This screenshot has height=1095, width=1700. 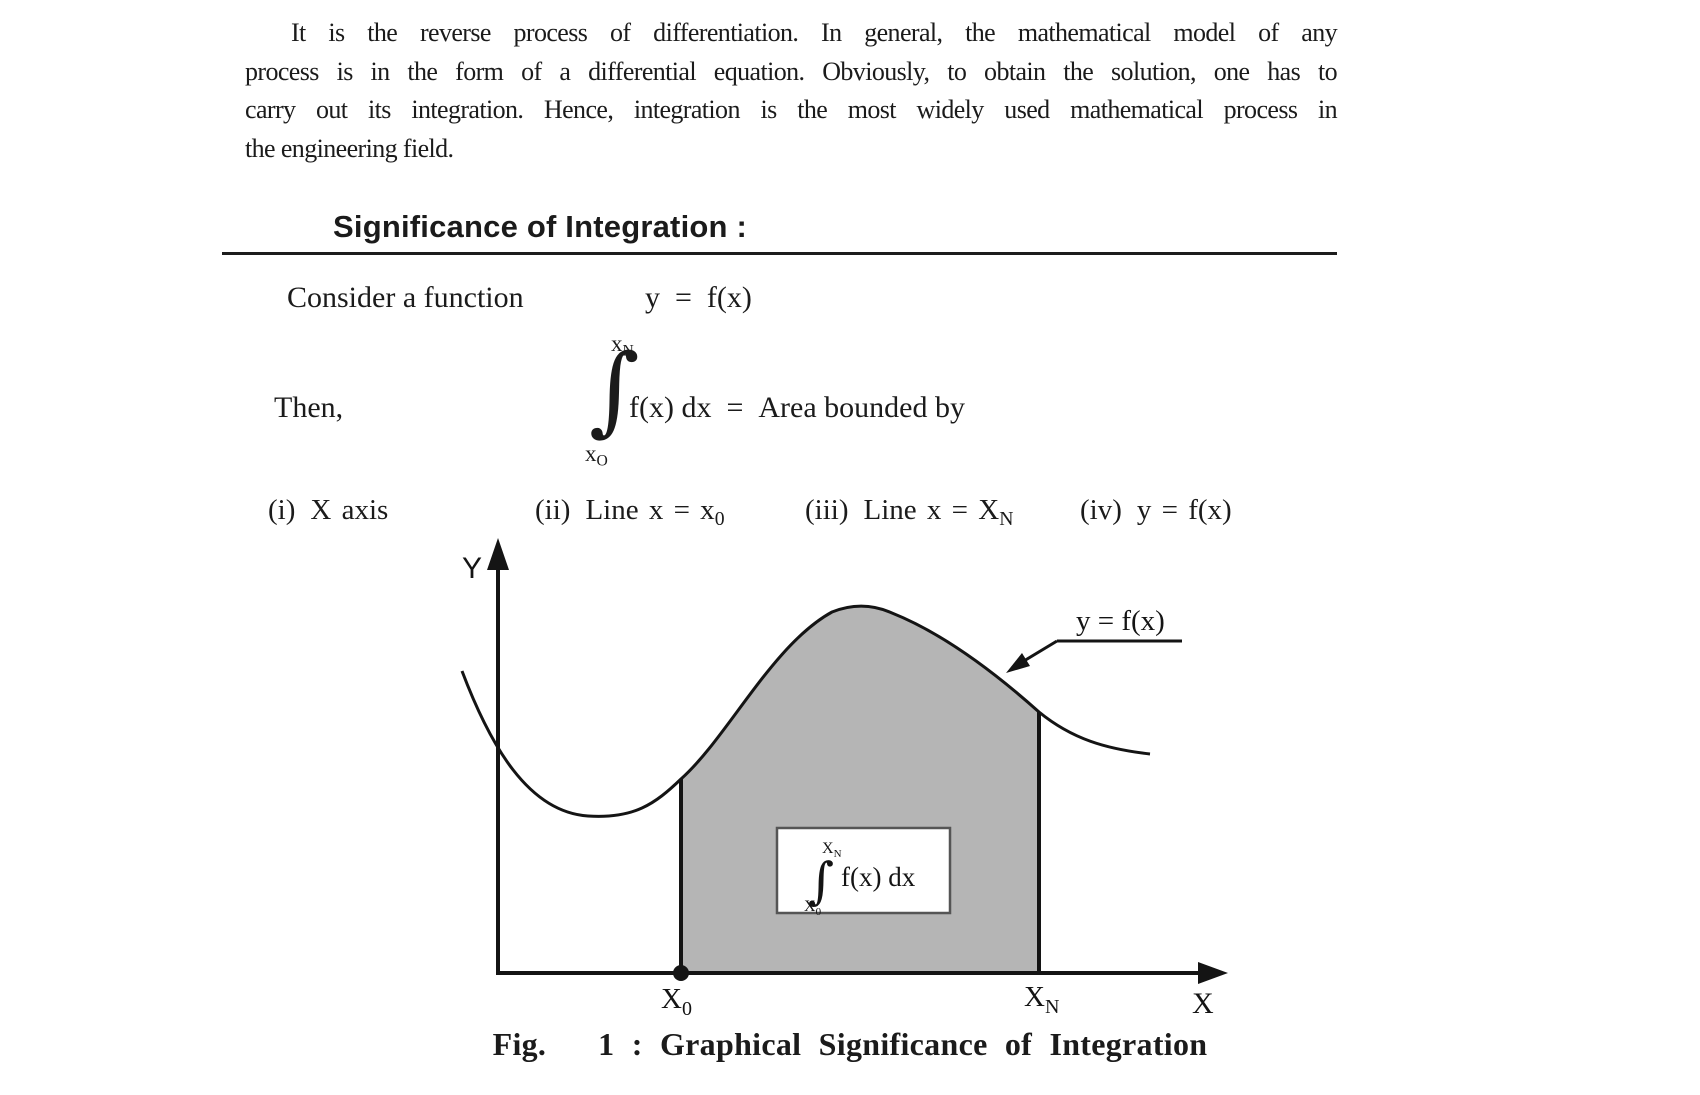 What do you see at coordinates (1213, 973) in the screenshot?
I see `x-axis-arrow` at bounding box center [1213, 973].